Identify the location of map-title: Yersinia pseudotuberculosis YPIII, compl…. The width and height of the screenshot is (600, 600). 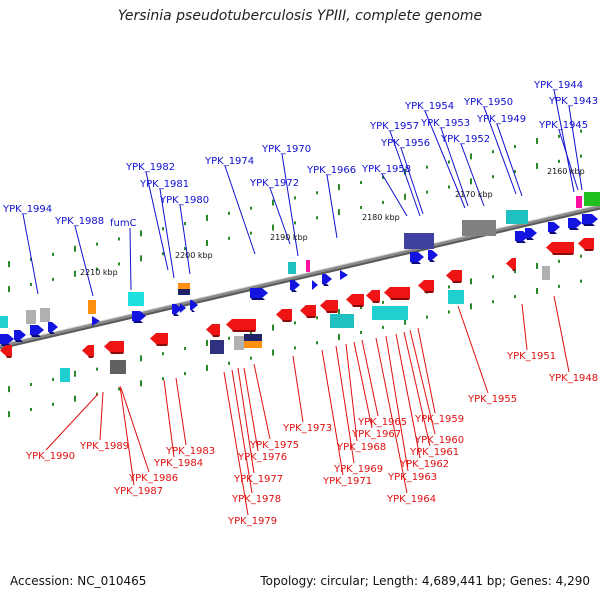
(300, 16).